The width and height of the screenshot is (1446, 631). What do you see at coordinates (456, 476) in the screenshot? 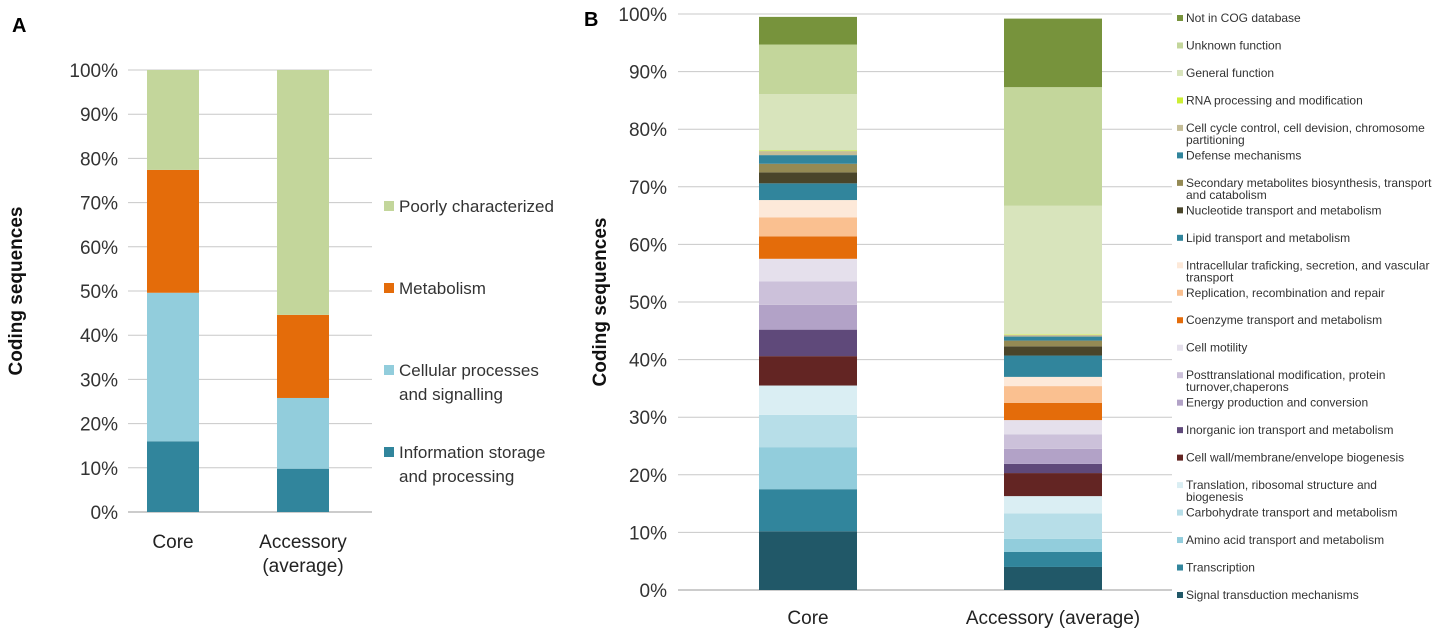
I see `legend-label: and processing` at bounding box center [456, 476].